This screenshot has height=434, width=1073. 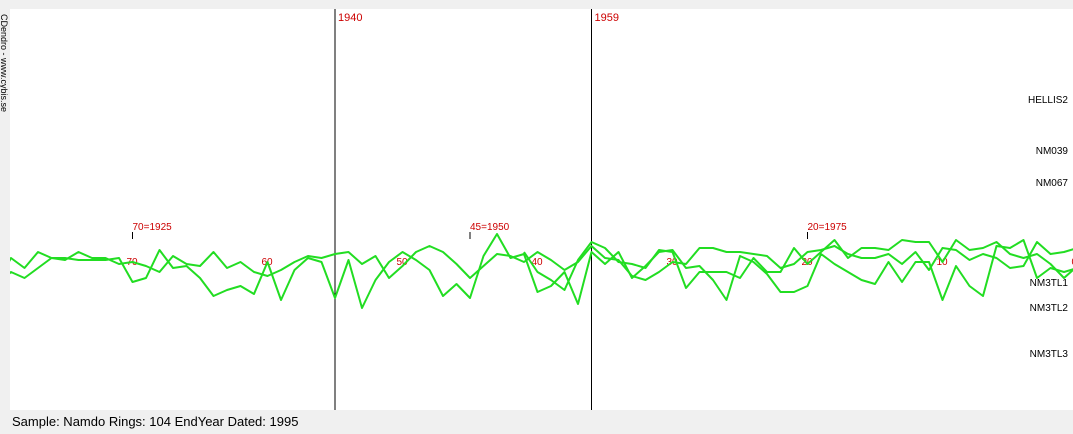 I want to click on series-label-nm3tl2: NM3TL2, so click(x=1049, y=308).